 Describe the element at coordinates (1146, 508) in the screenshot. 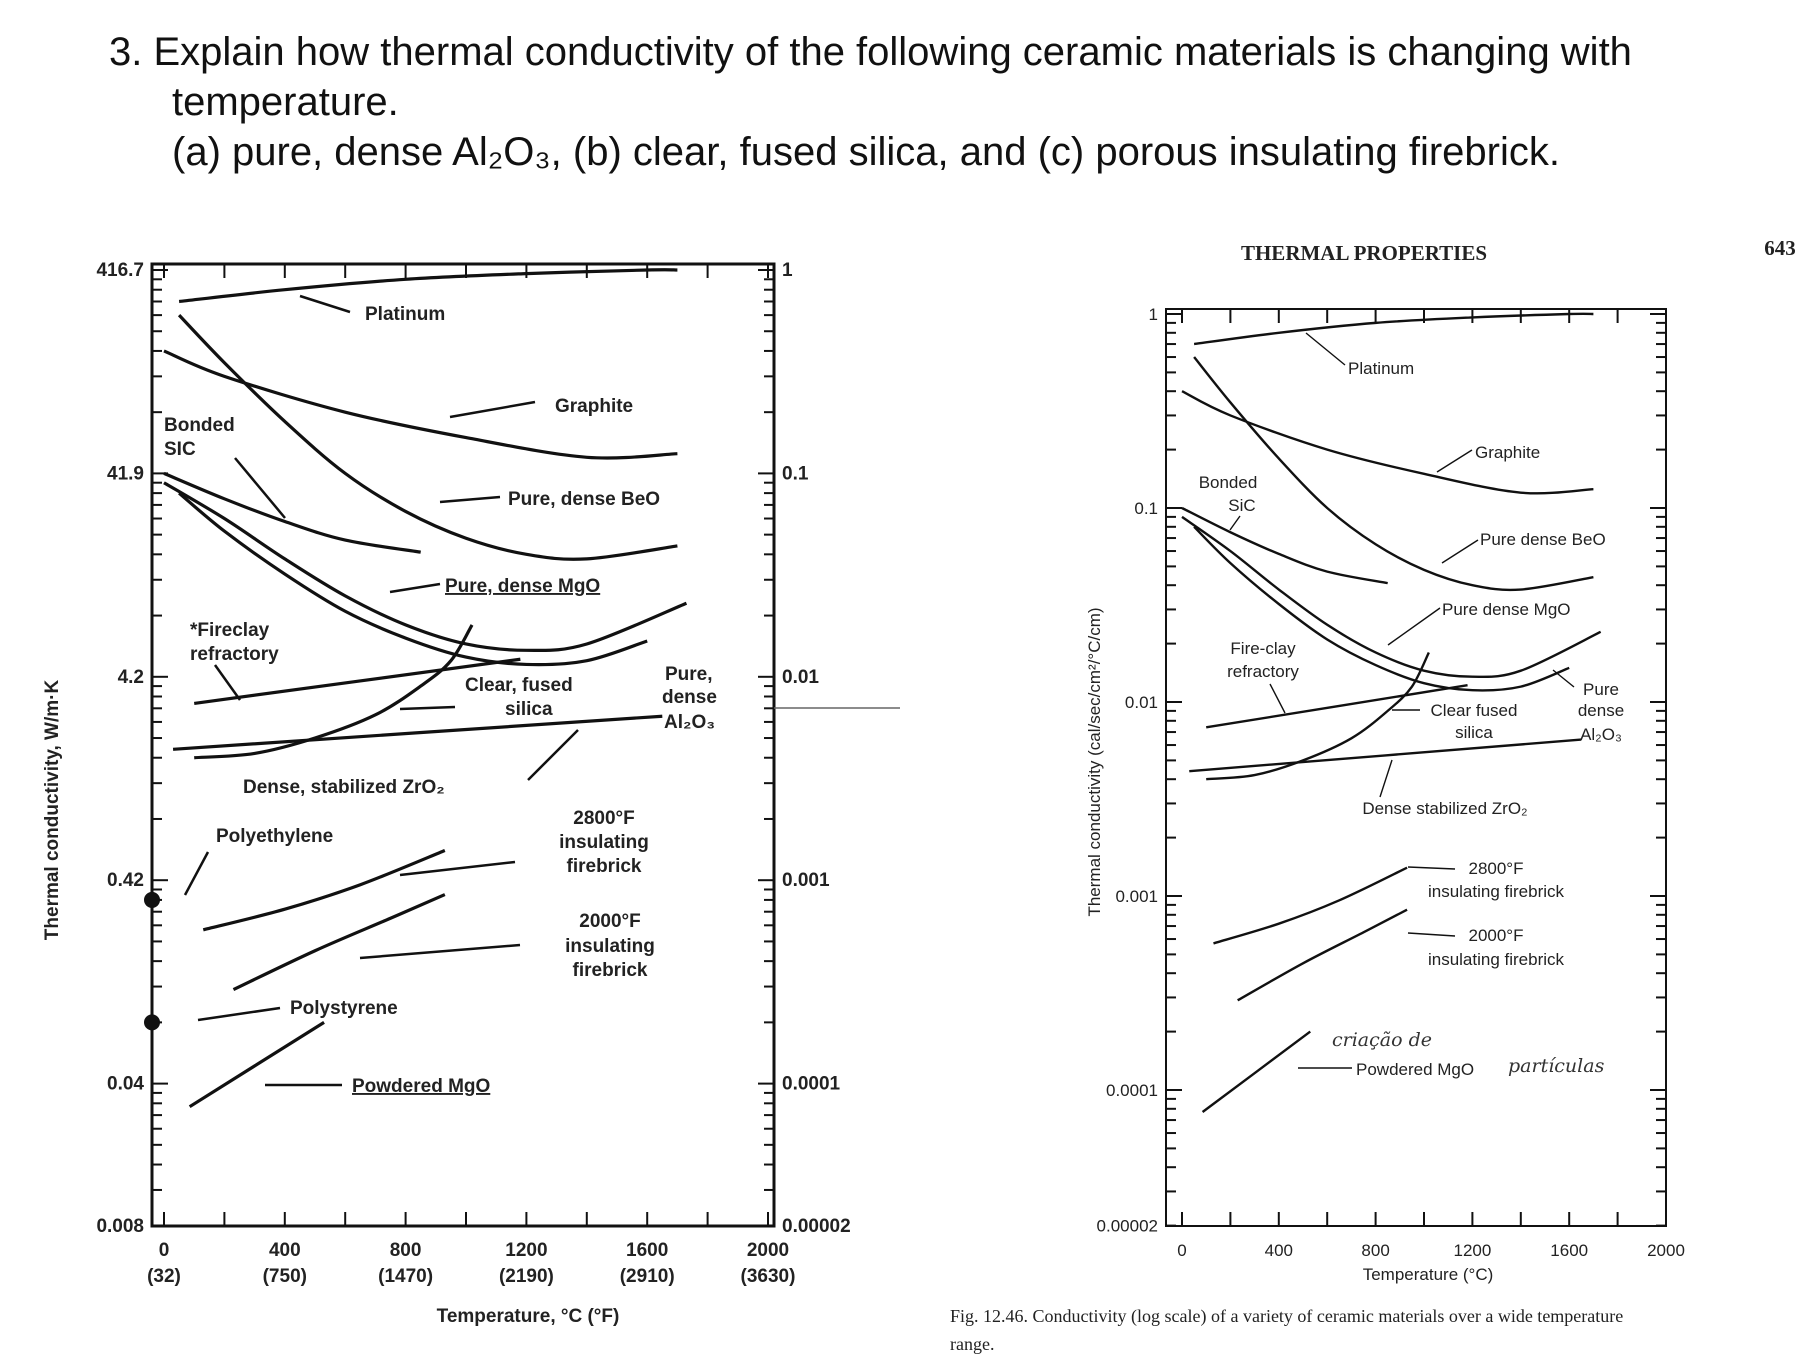

I see `y-tick-label: 0.1` at that location.